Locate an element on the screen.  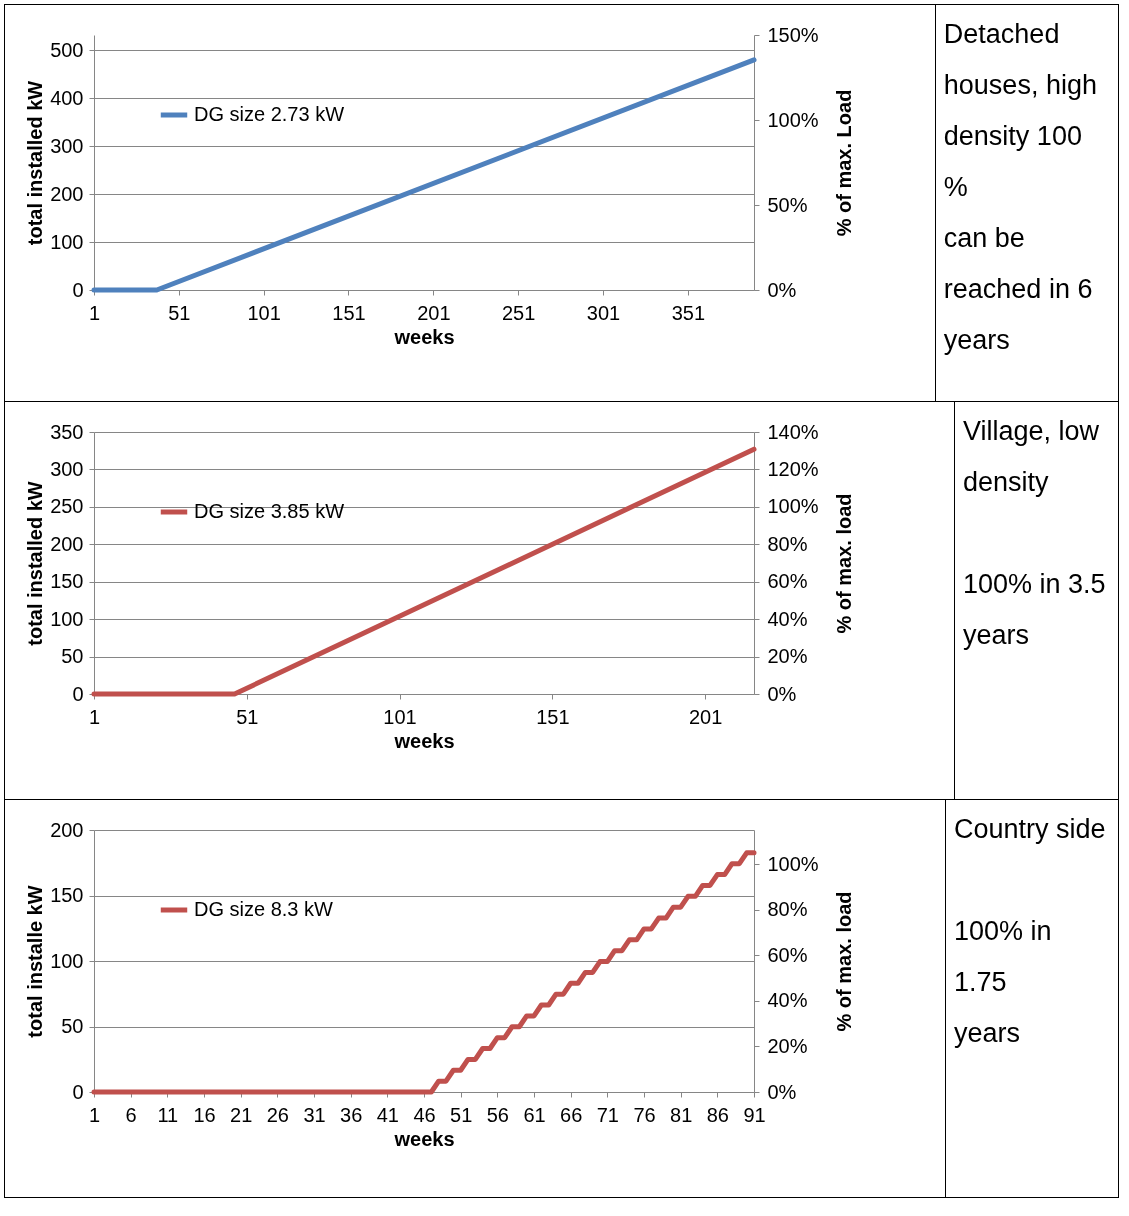
text: Country side is located at coordinates (1030, 829).